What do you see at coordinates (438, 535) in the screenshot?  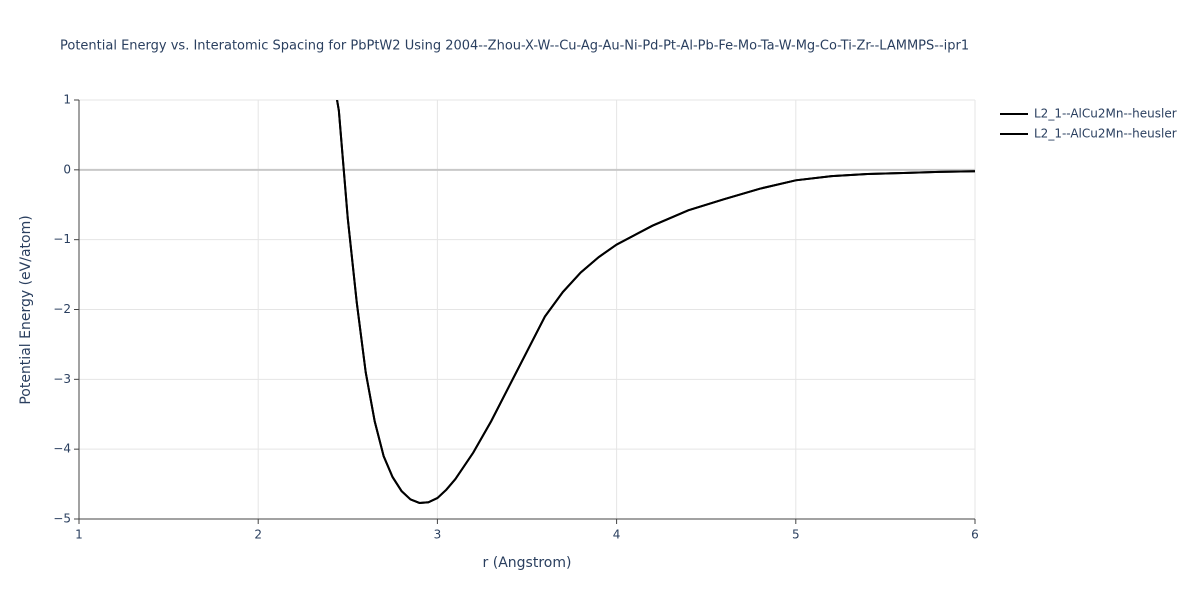 I see `x-tick-label: 3` at bounding box center [438, 535].